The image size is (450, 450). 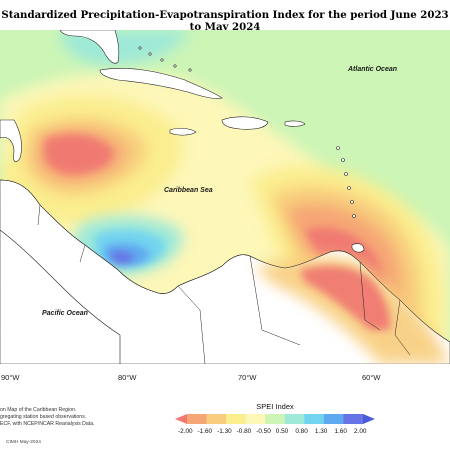 What do you see at coordinates (373, 69) in the screenshot?
I see `atlantic-ocean-label: Atlantic Ocean` at bounding box center [373, 69].